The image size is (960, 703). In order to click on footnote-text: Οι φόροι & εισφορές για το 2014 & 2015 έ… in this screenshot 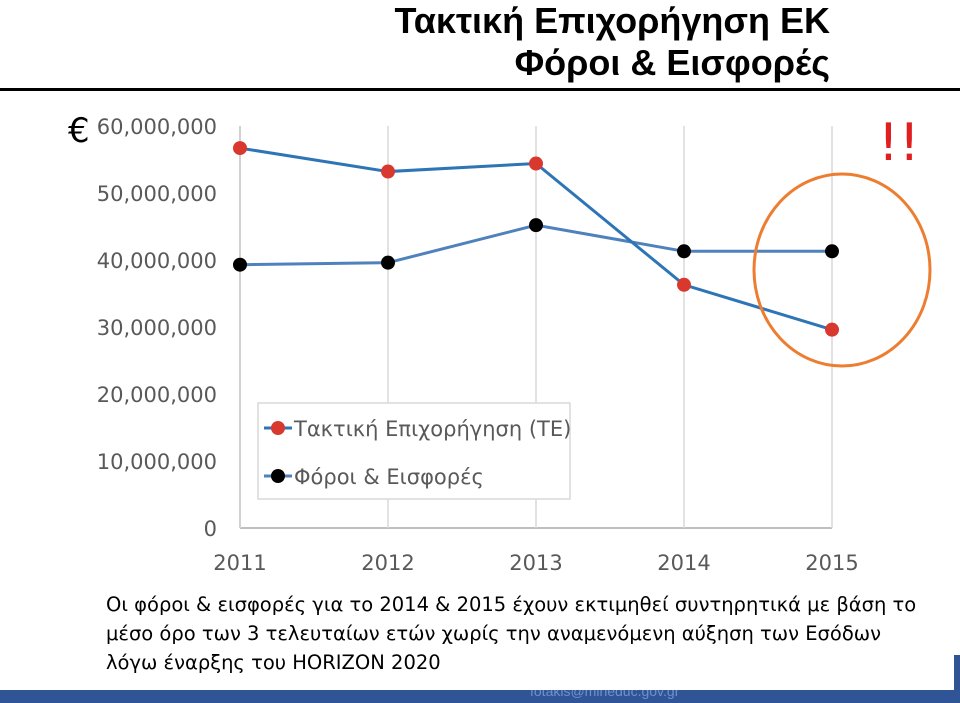, I will do `click(511, 633)`.